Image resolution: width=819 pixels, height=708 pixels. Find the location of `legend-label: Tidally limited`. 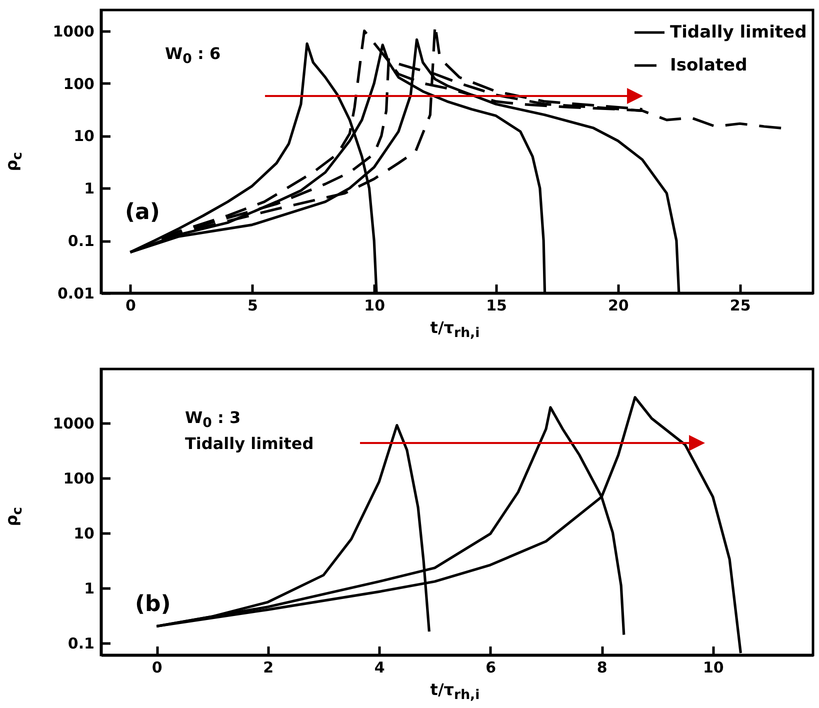

legend-label: Tidally limited is located at coordinates (738, 32).